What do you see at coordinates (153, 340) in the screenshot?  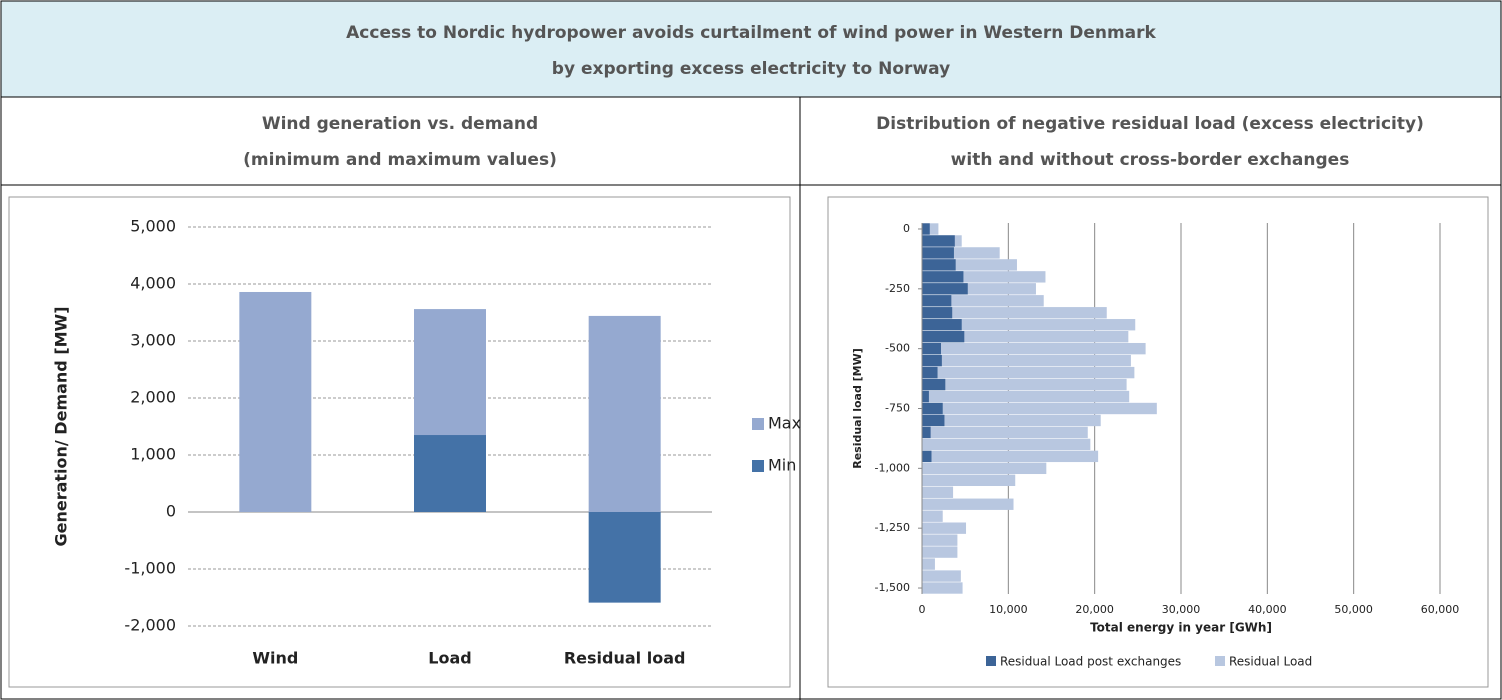 I see `y-tick-label: 3,000` at bounding box center [153, 340].